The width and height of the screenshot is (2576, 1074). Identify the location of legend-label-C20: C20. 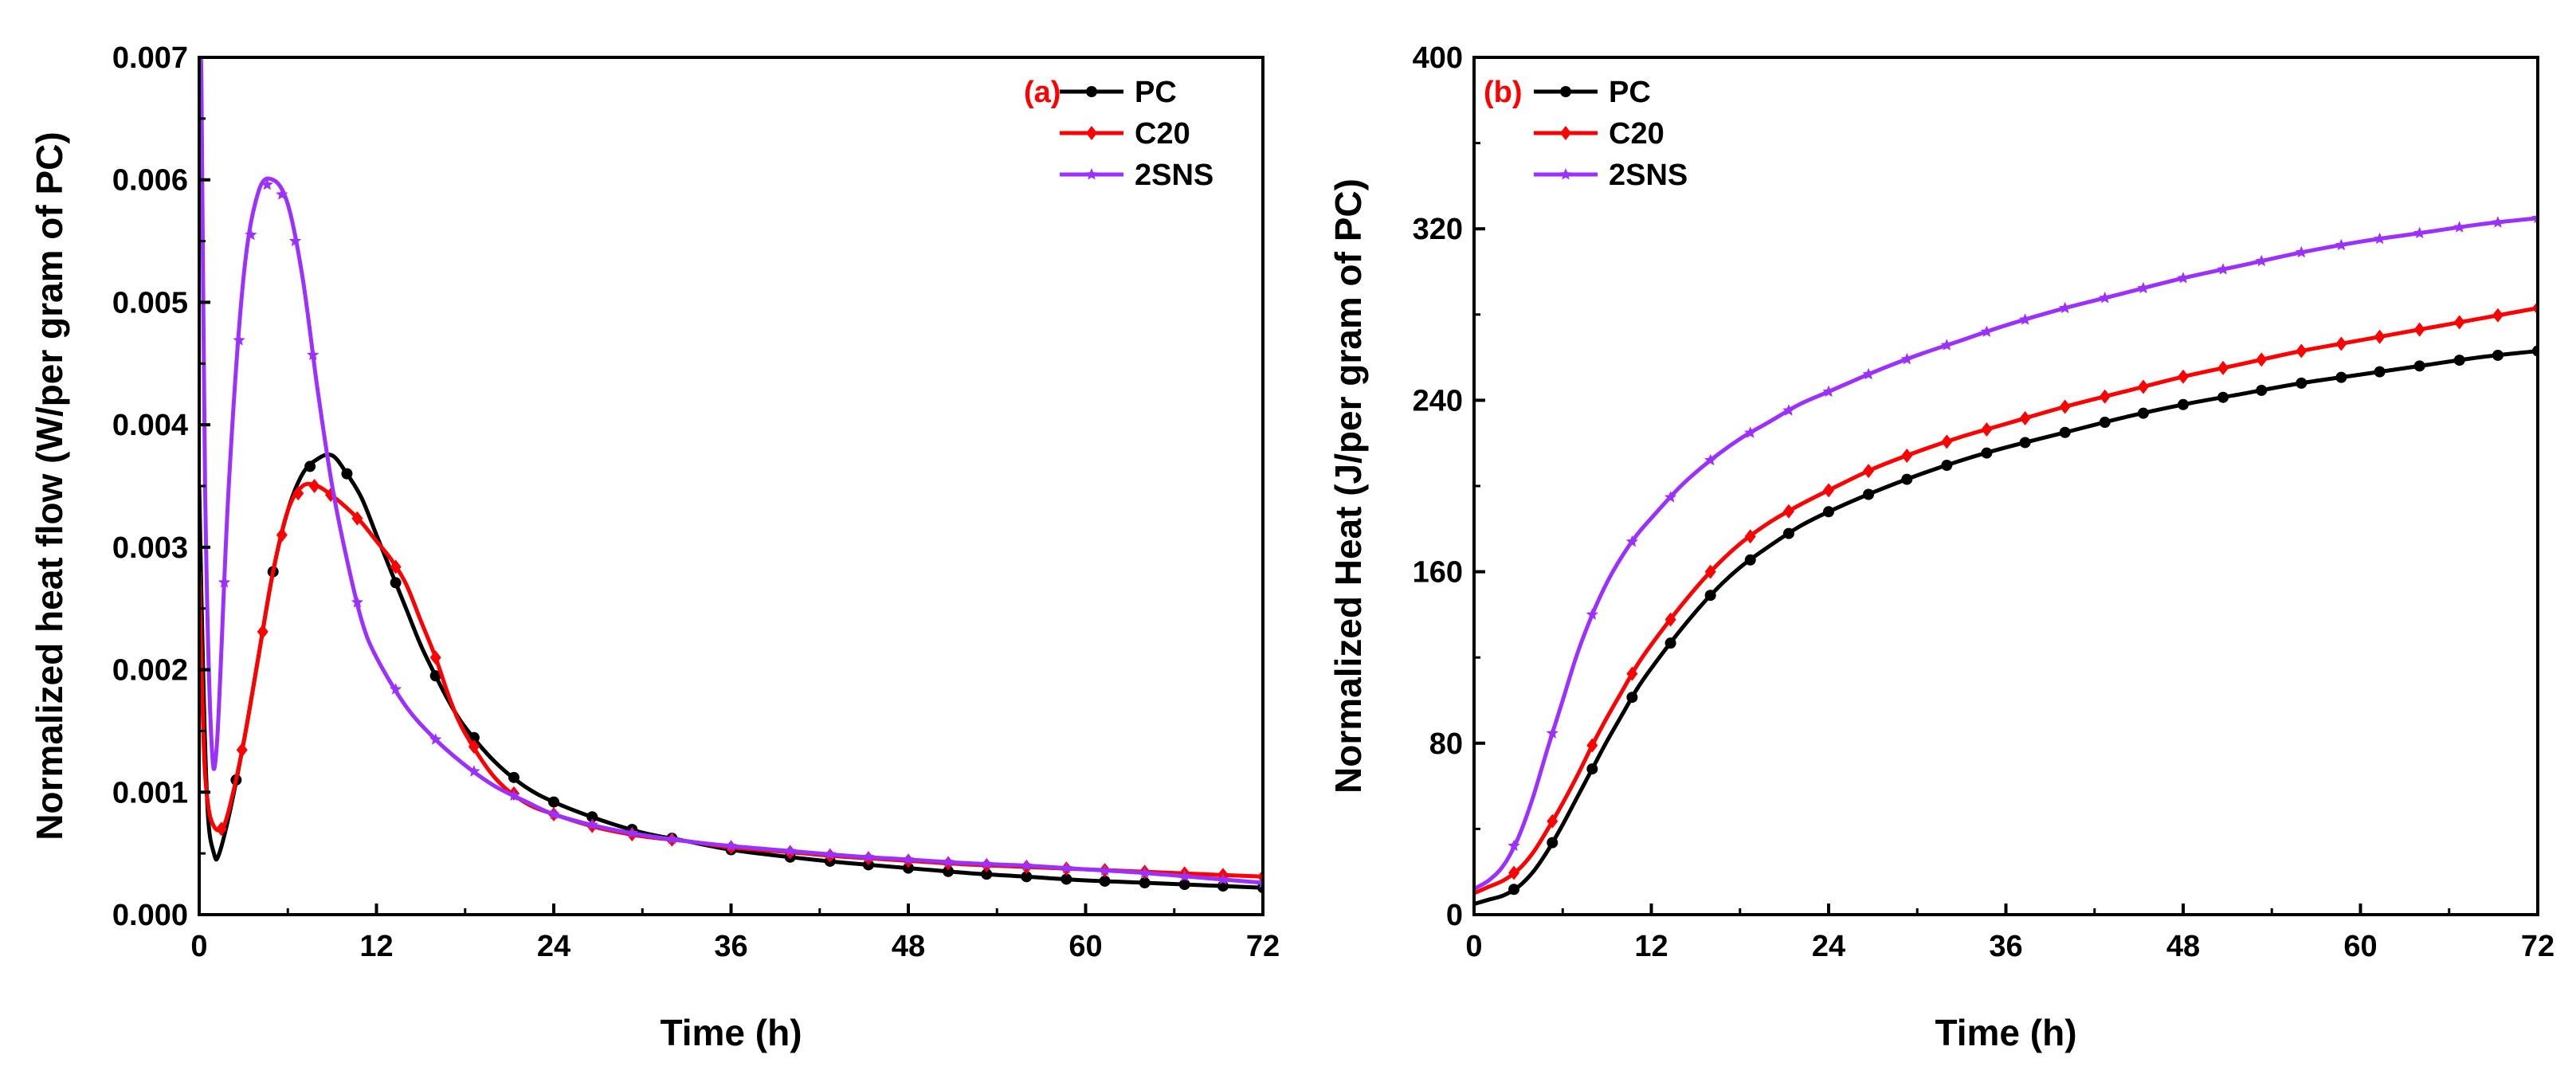
(1162, 134).